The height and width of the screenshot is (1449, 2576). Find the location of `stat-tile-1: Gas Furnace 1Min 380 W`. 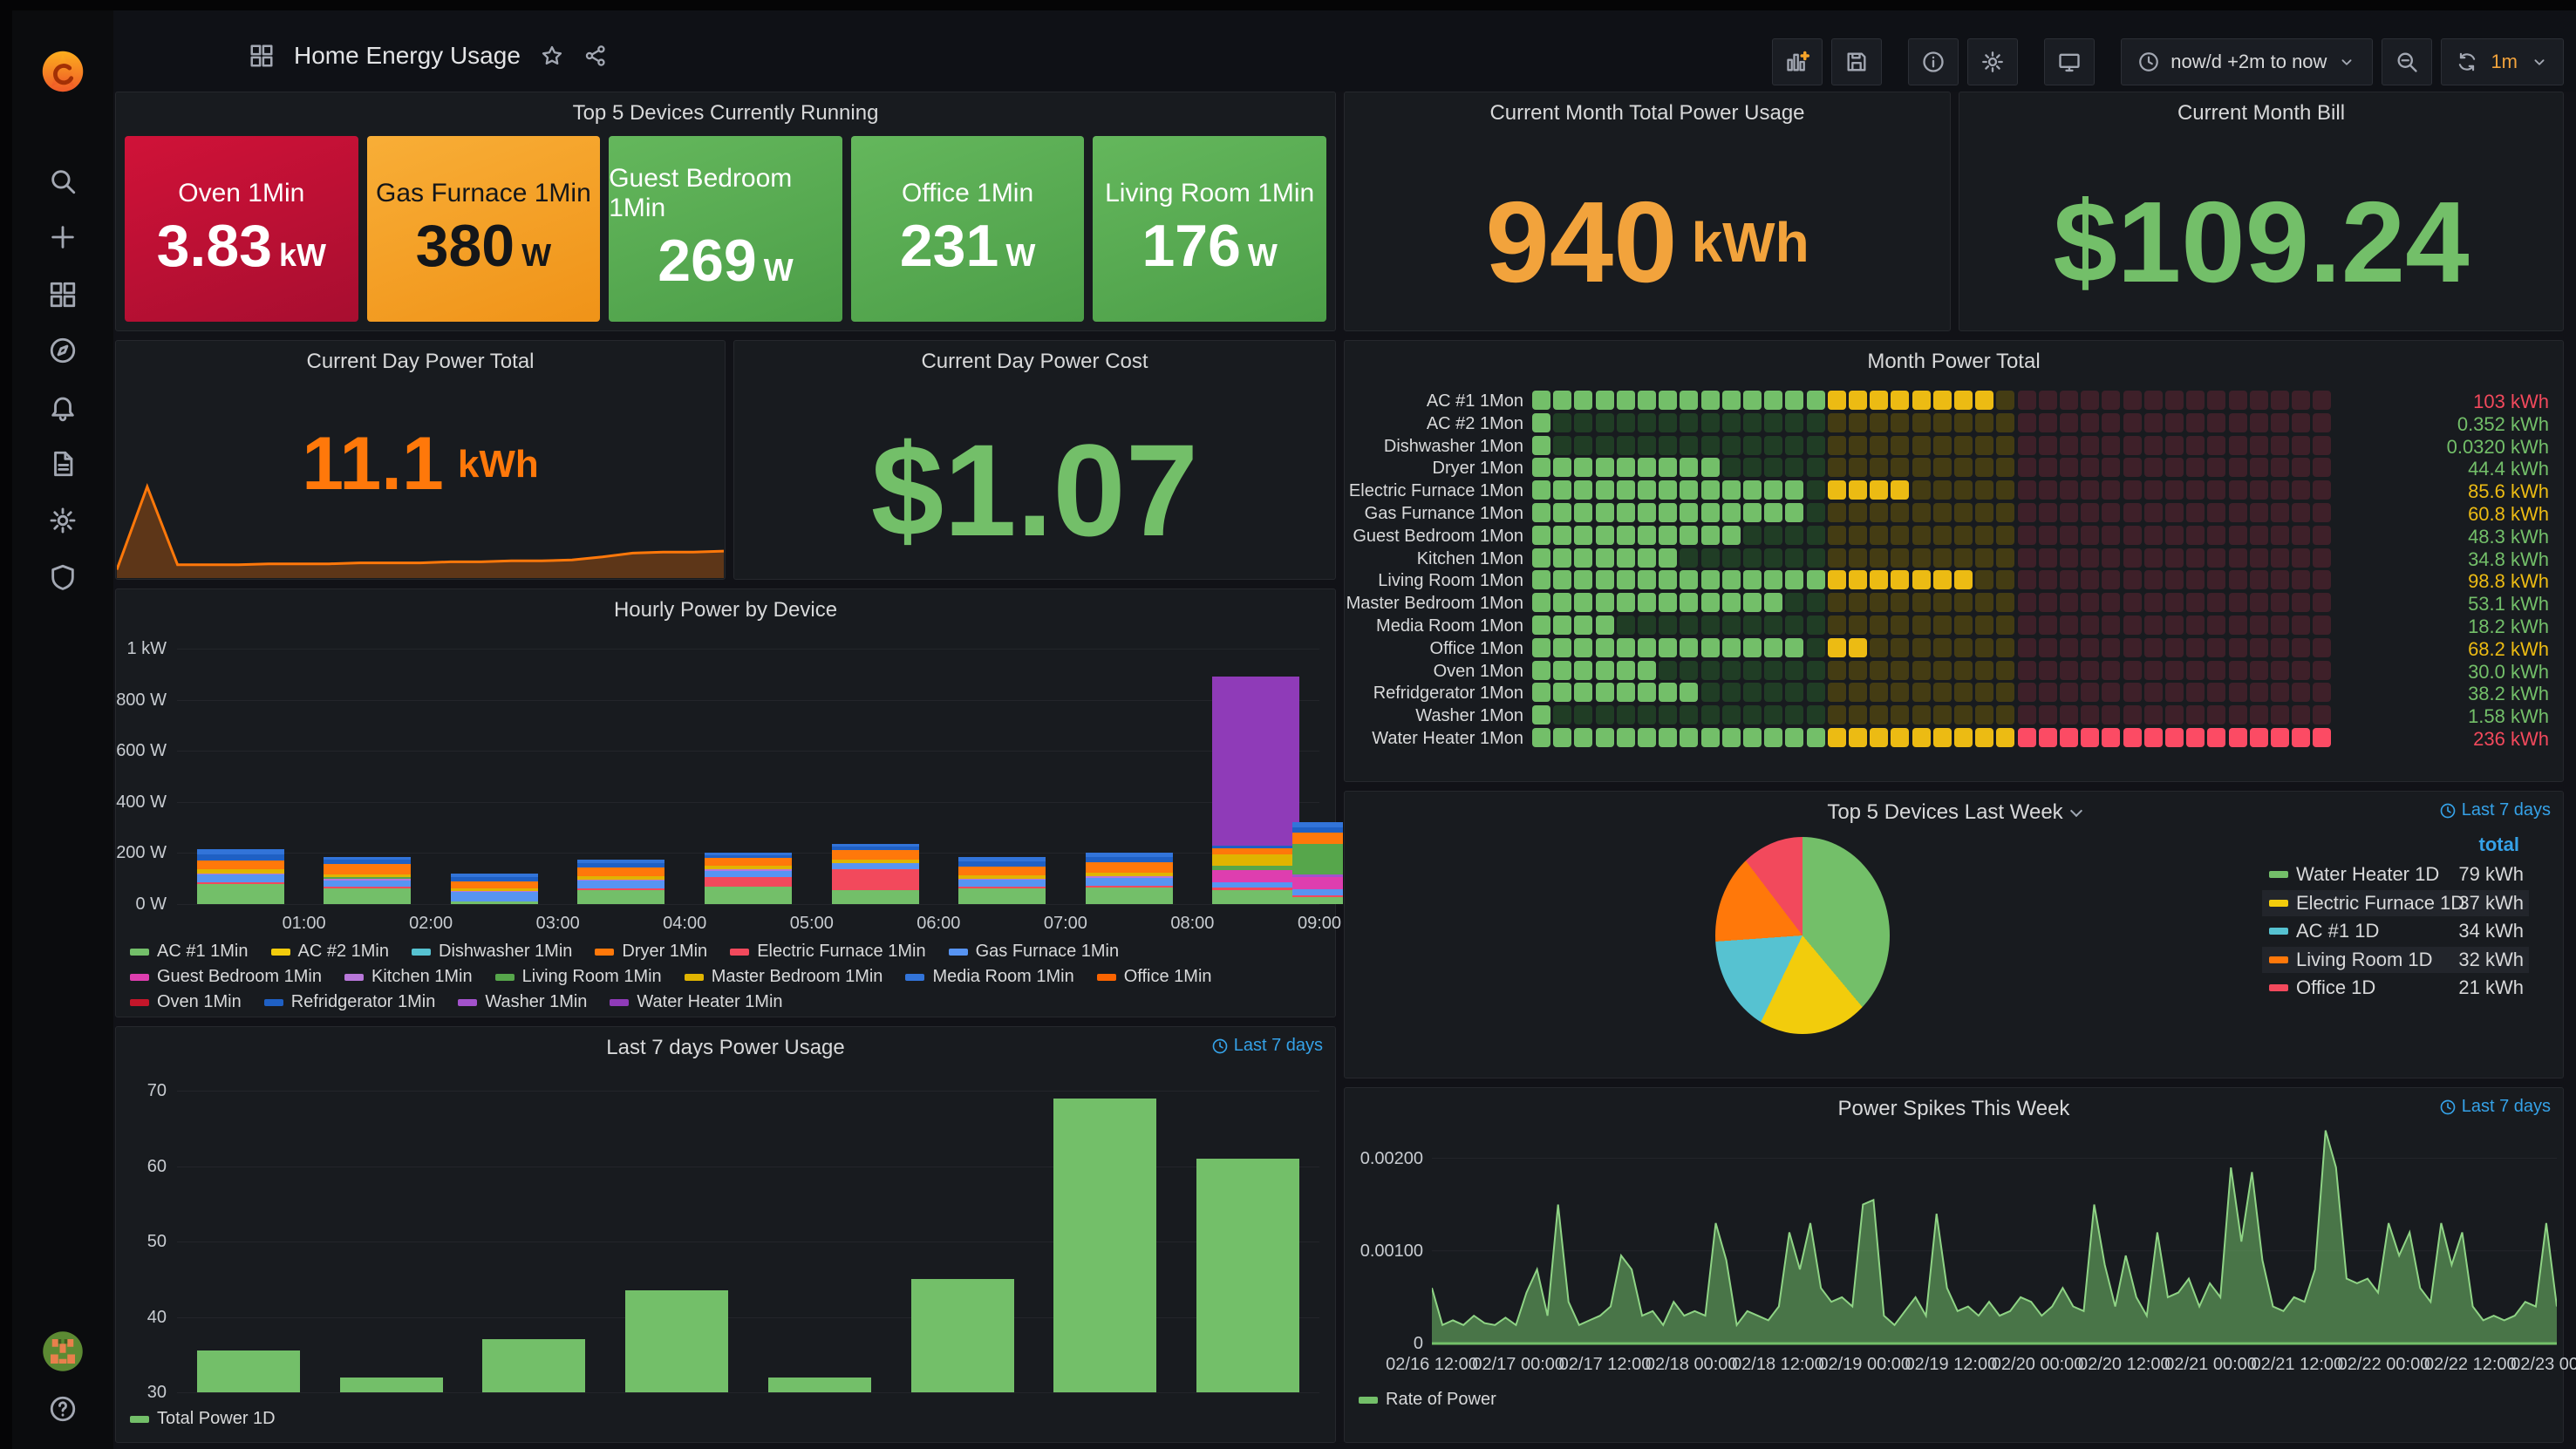

stat-tile-1: Gas Furnace 1Min 380 W is located at coordinates (484, 229).